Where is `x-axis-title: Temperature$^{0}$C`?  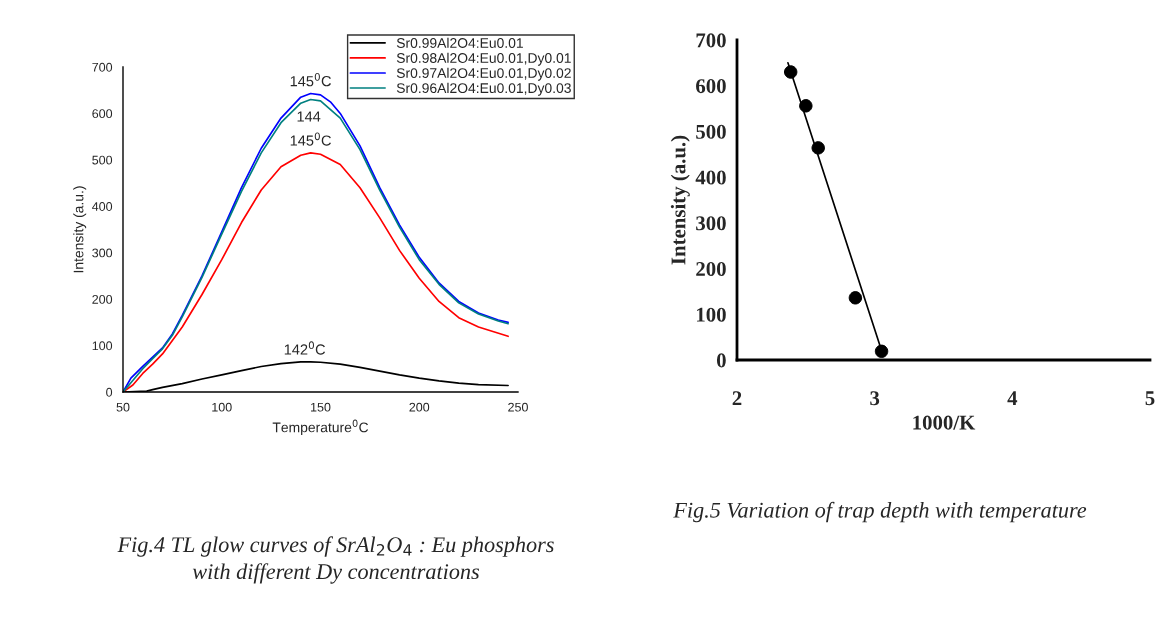 x-axis-title: Temperature$^{0}$C is located at coordinates (320, 427).